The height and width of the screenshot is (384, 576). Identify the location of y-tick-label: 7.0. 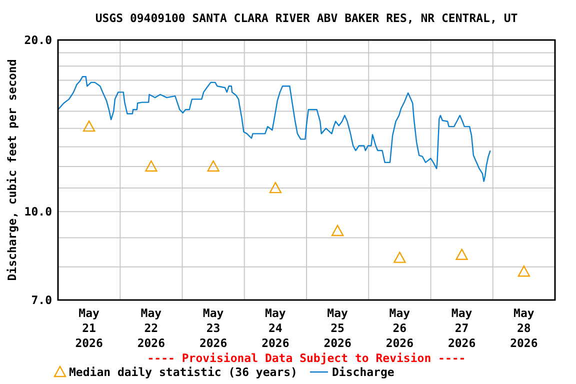
(41, 300).